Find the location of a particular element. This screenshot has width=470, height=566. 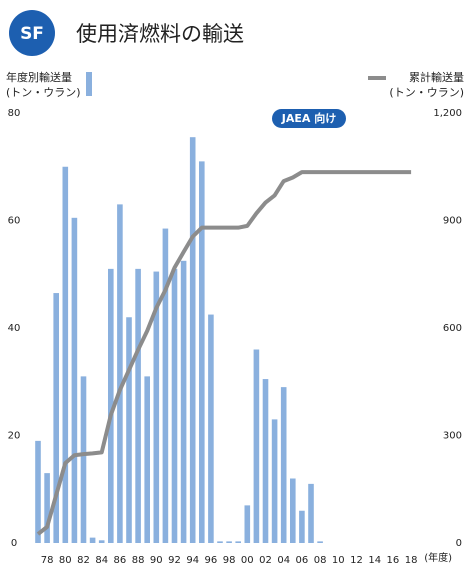

y2-tick-label: 300 is located at coordinates (452, 436).